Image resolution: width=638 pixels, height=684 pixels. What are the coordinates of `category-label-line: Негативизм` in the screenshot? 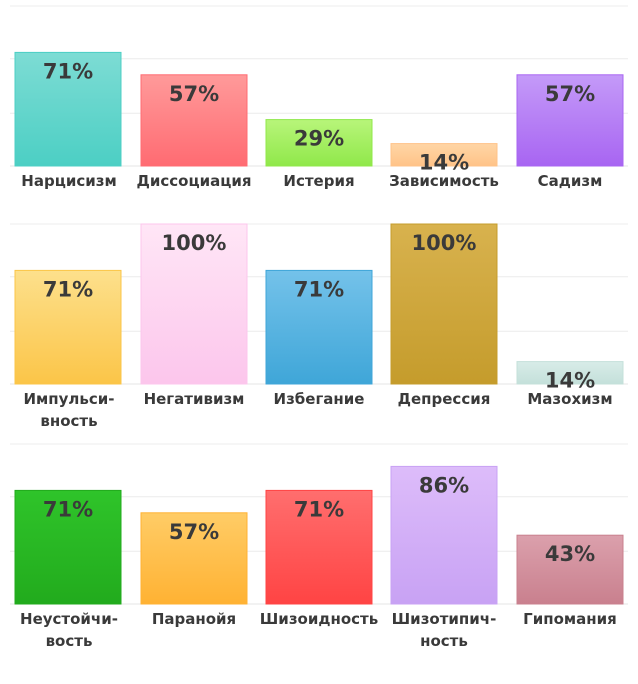 It's located at (194, 399).